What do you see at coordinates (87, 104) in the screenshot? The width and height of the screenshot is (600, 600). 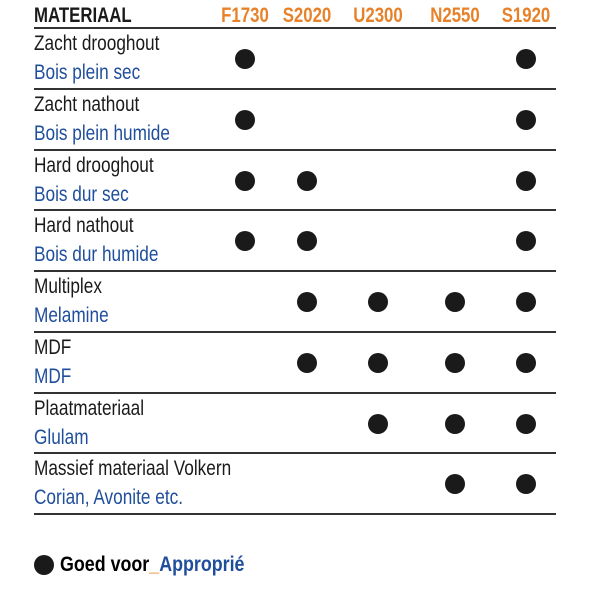 I see `material-name-nl: Zacht nathout` at bounding box center [87, 104].